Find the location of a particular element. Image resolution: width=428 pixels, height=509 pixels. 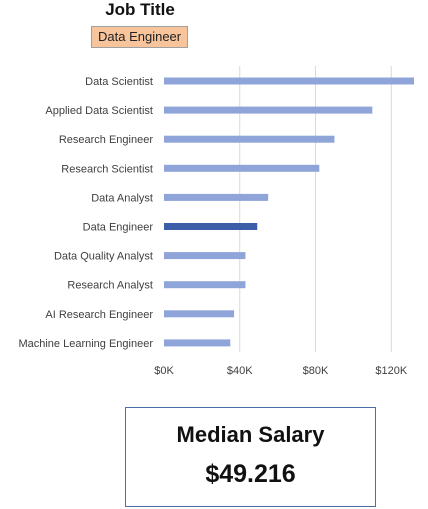

kpi-title: Median Salary is located at coordinates (250, 434).